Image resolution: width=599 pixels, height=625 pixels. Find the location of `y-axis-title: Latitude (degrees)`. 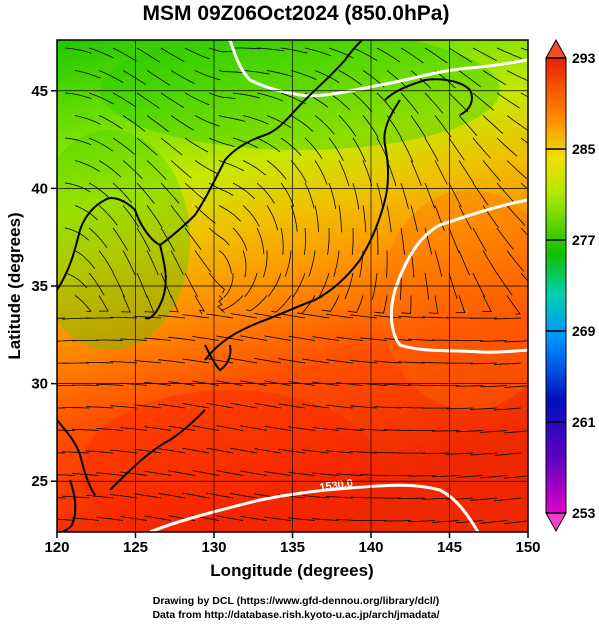

y-axis-title: Latitude (degrees) is located at coordinates (14, 285).